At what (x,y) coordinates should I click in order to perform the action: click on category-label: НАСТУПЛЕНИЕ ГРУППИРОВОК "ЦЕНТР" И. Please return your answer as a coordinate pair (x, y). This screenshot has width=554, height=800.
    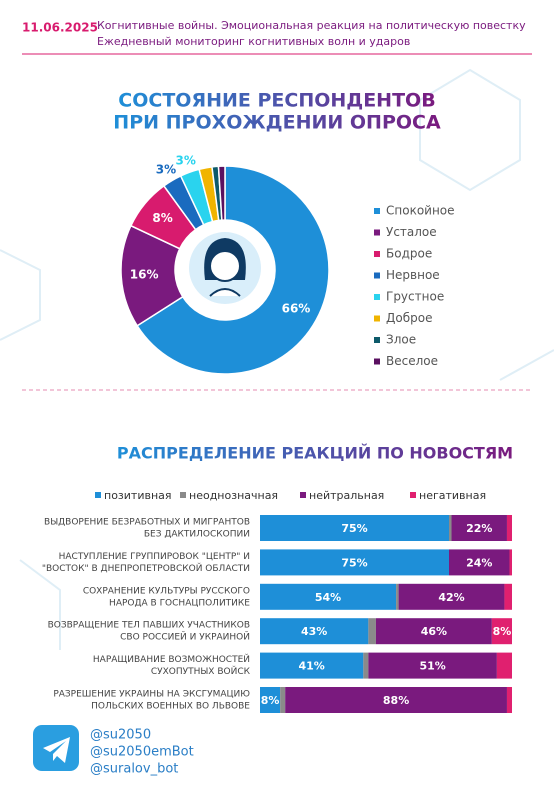
    Looking at the image, I should click on (154, 557).